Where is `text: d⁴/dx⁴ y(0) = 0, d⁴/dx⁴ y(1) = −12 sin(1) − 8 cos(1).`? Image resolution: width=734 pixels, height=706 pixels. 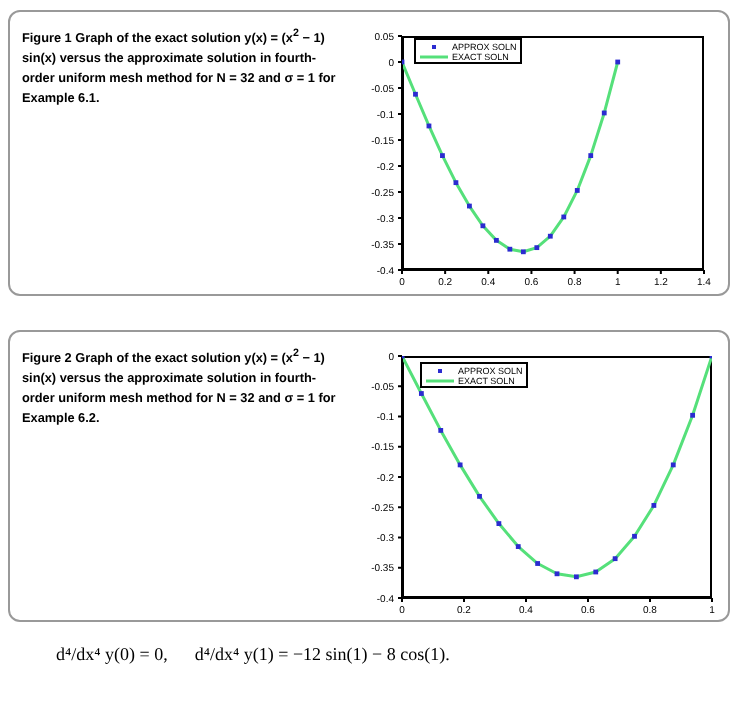 text: d⁴/dx⁴ y(0) = 0, d⁴/dx⁴ y(1) = −12 sin(1) − 8 cos(1). is located at coordinates (253, 654).